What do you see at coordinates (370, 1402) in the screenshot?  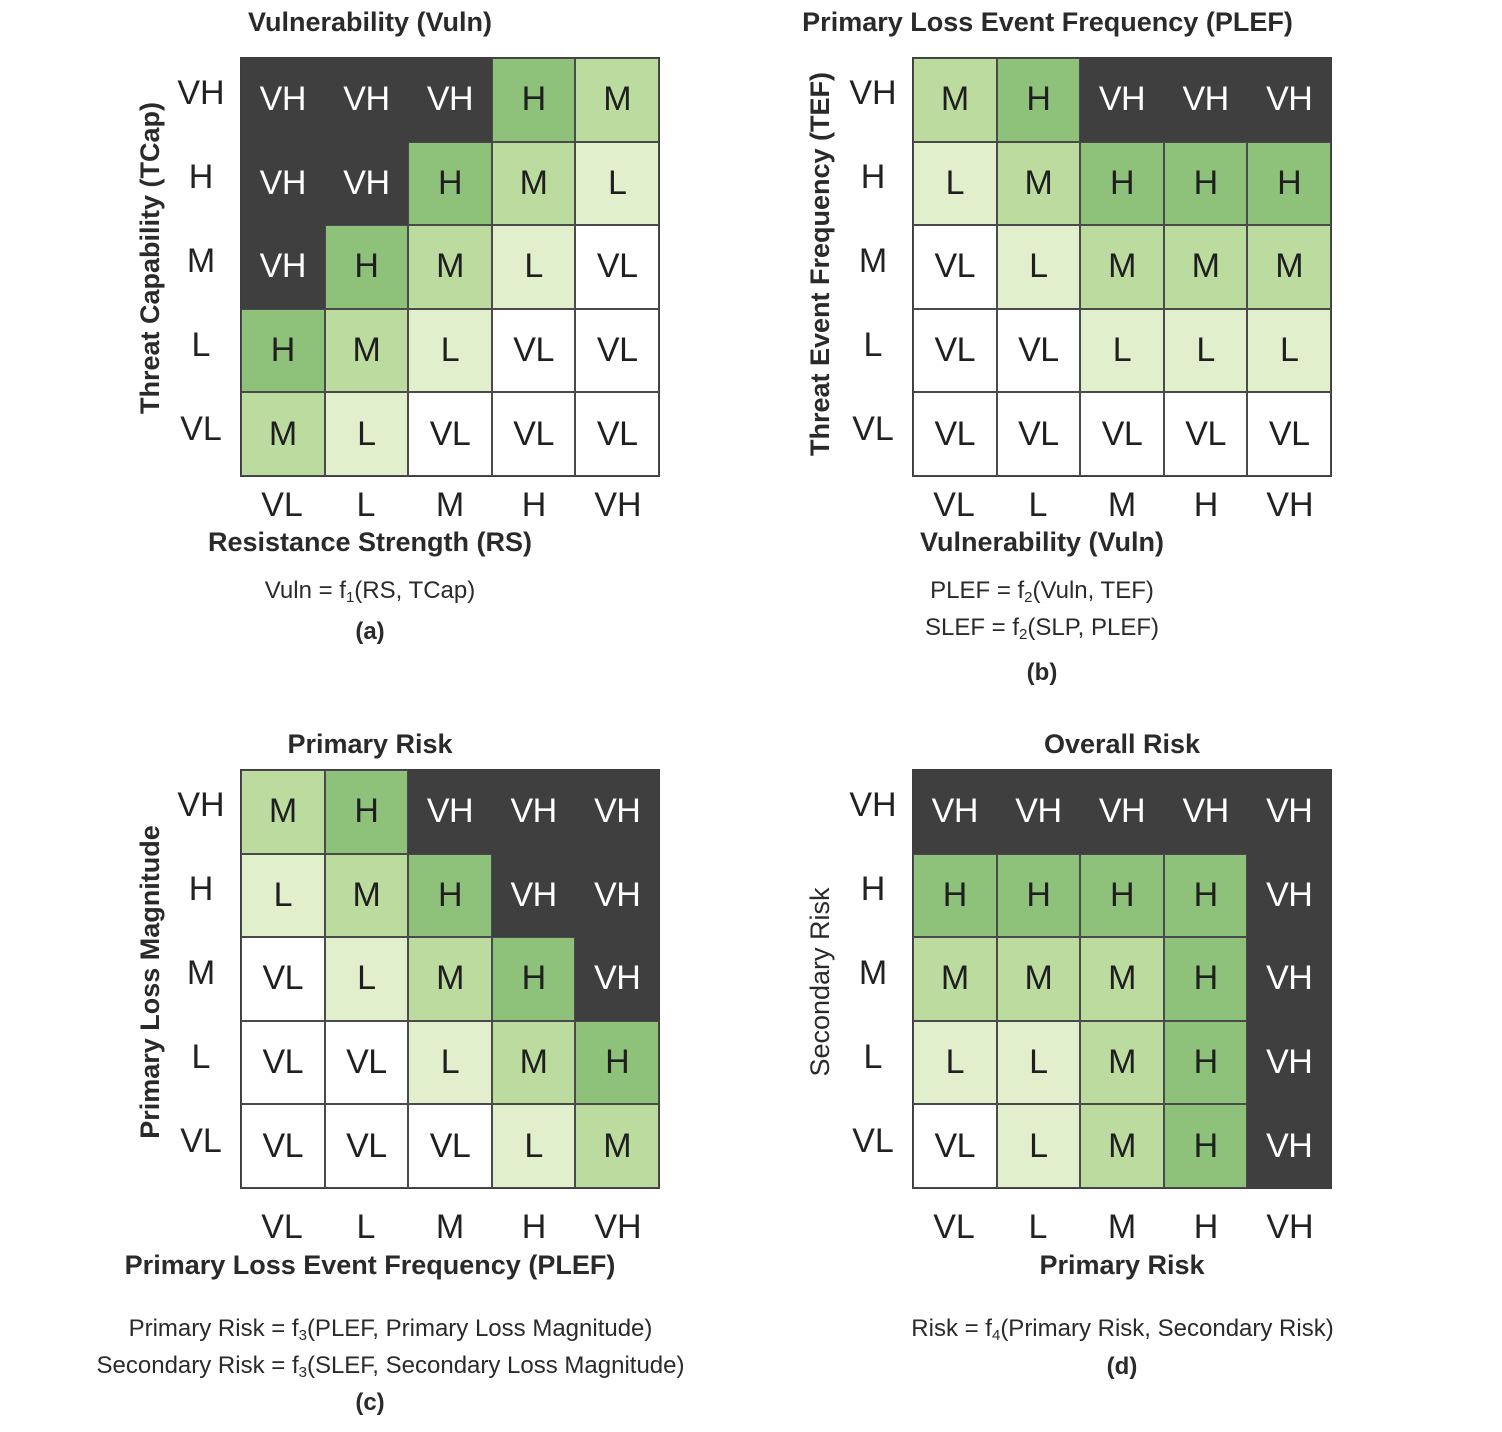 I see `panel-caption: (c)` at bounding box center [370, 1402].